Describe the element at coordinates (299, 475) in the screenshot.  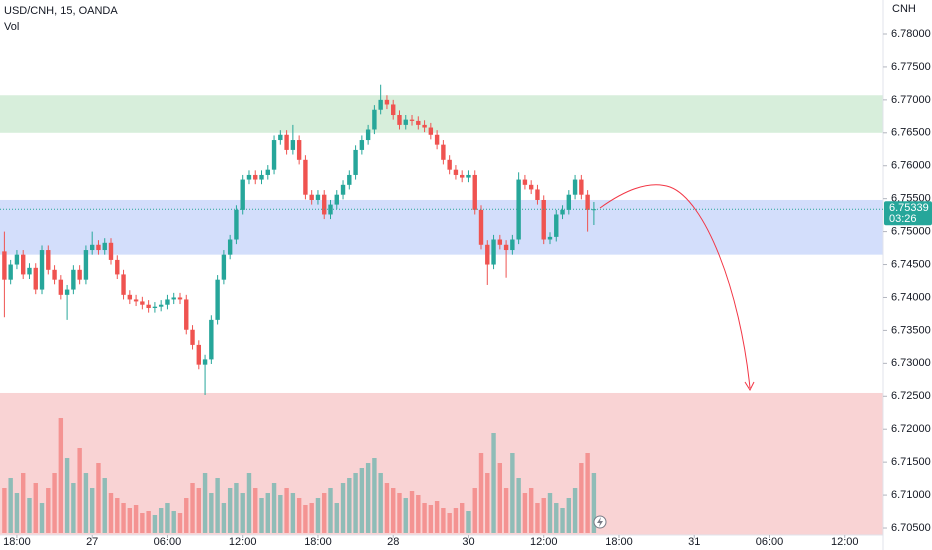
I see `volume-pane` at that location.